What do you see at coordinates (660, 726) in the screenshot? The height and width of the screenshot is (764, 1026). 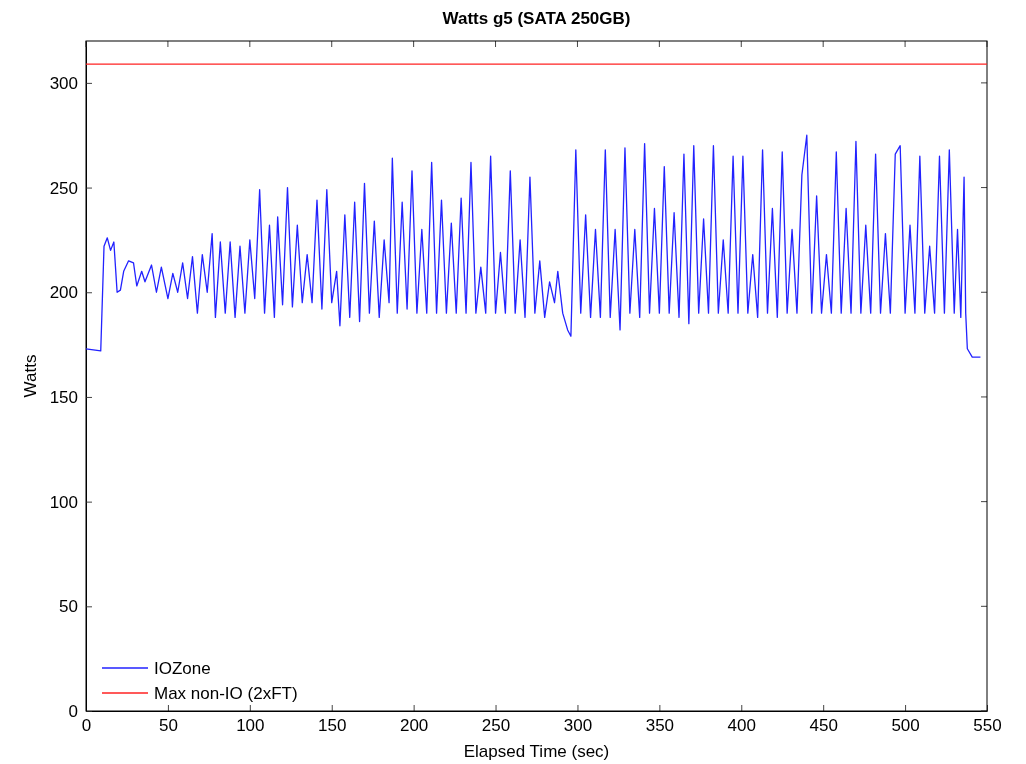 I see `x-tick-label: 350` at bounding box center [660, 726].